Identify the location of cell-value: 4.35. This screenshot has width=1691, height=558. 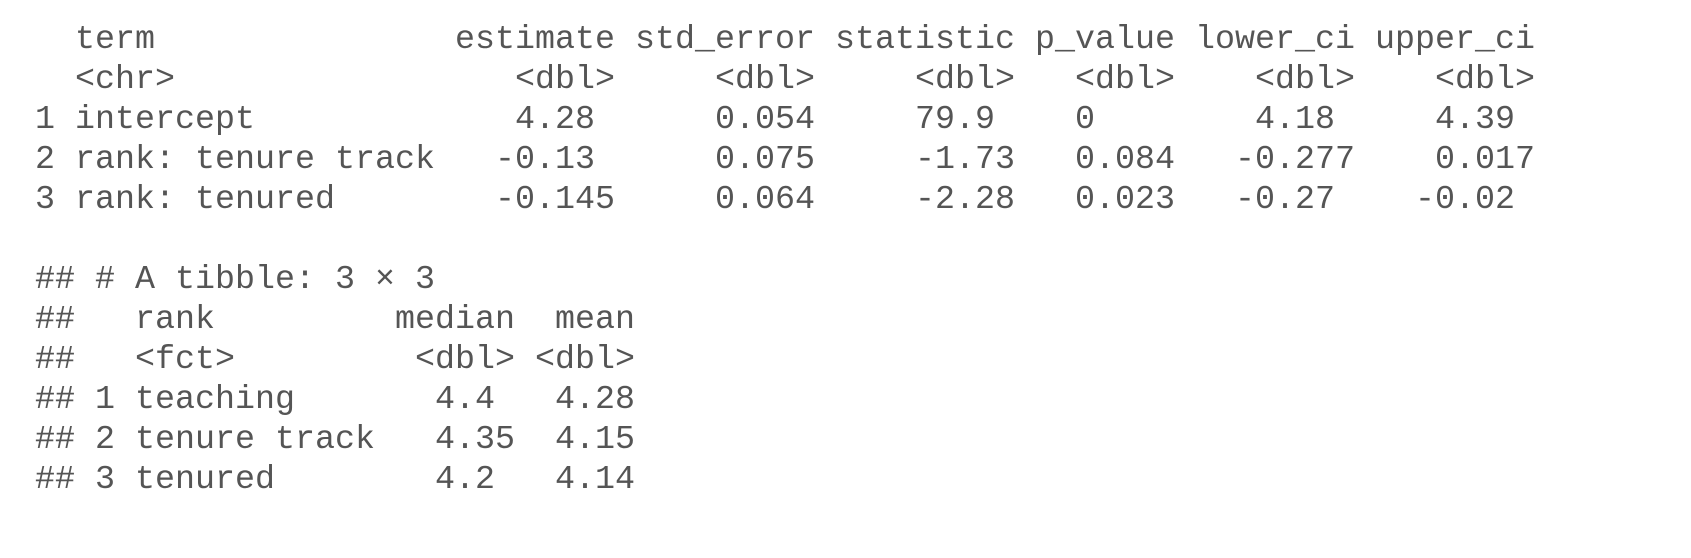
(475, 440).